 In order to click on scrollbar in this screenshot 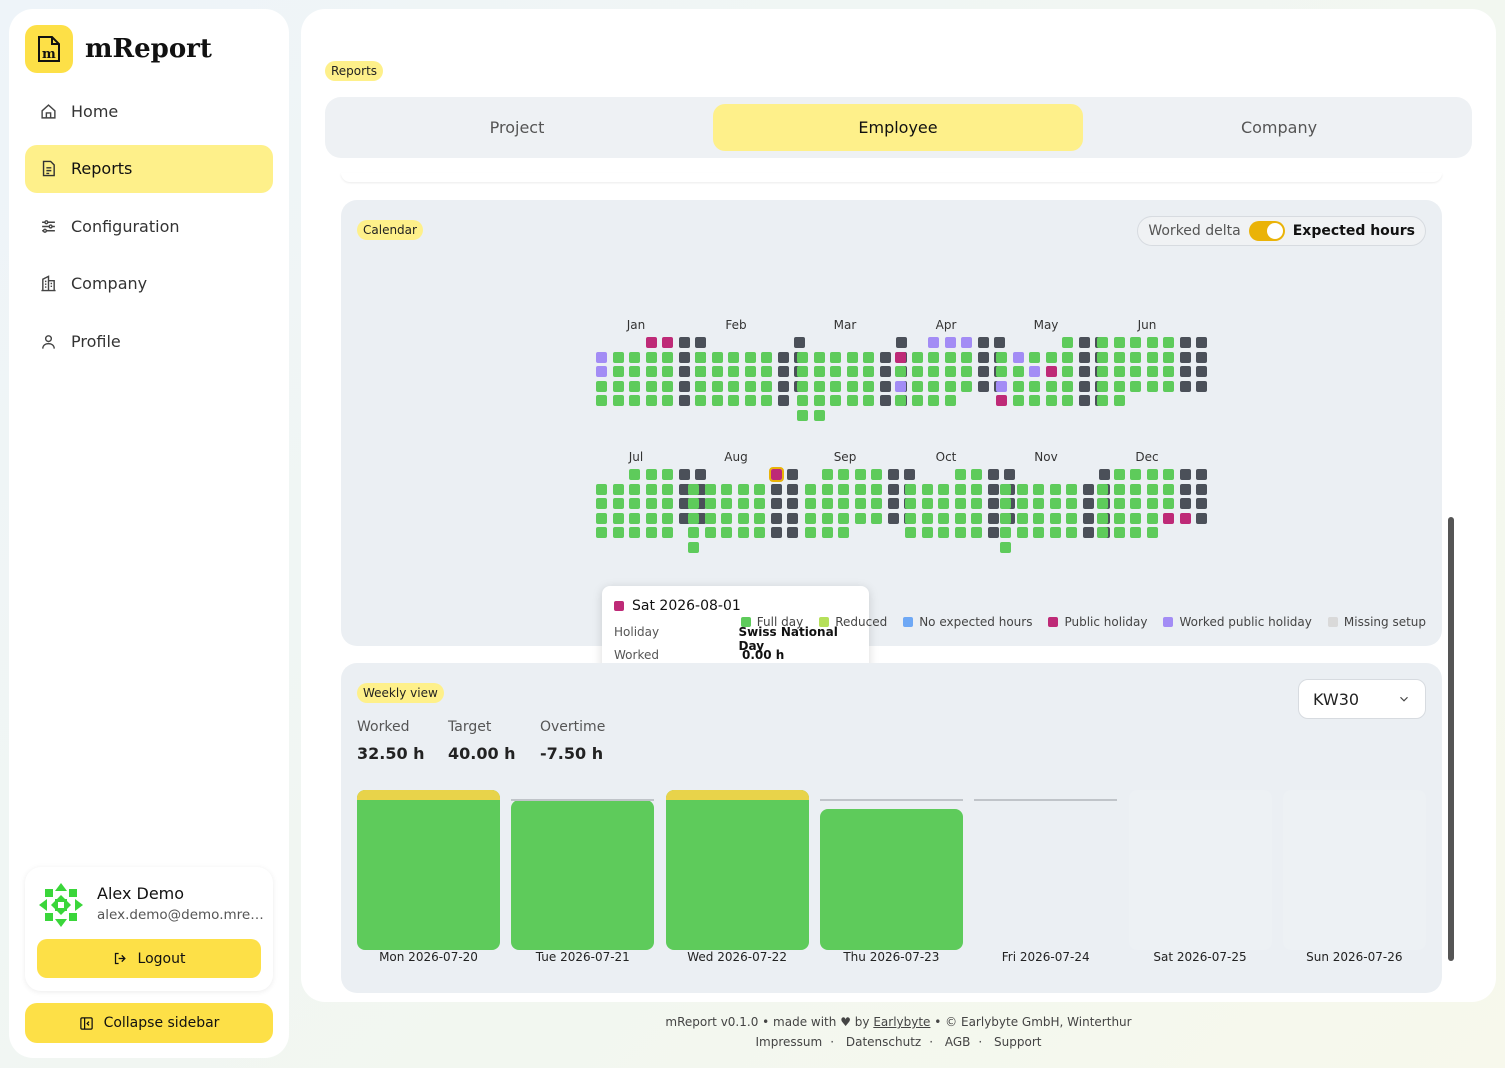, I will do `click(1451, 739)`.